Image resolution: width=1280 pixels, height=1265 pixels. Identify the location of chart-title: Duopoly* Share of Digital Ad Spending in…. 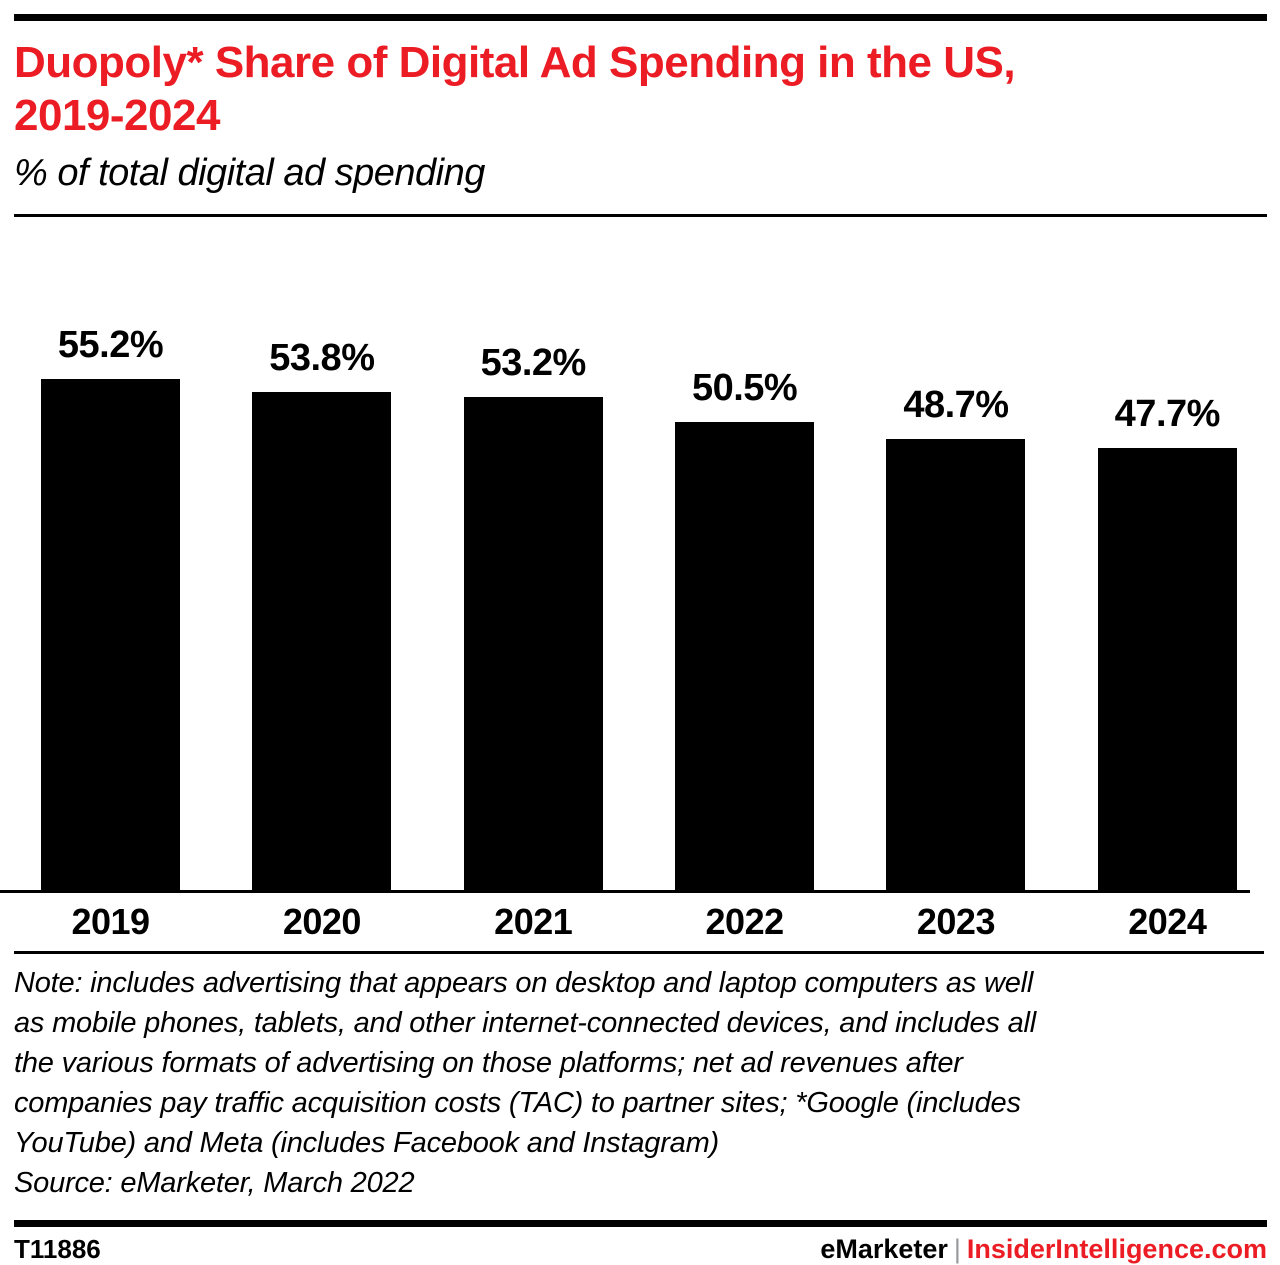
(515, 89).